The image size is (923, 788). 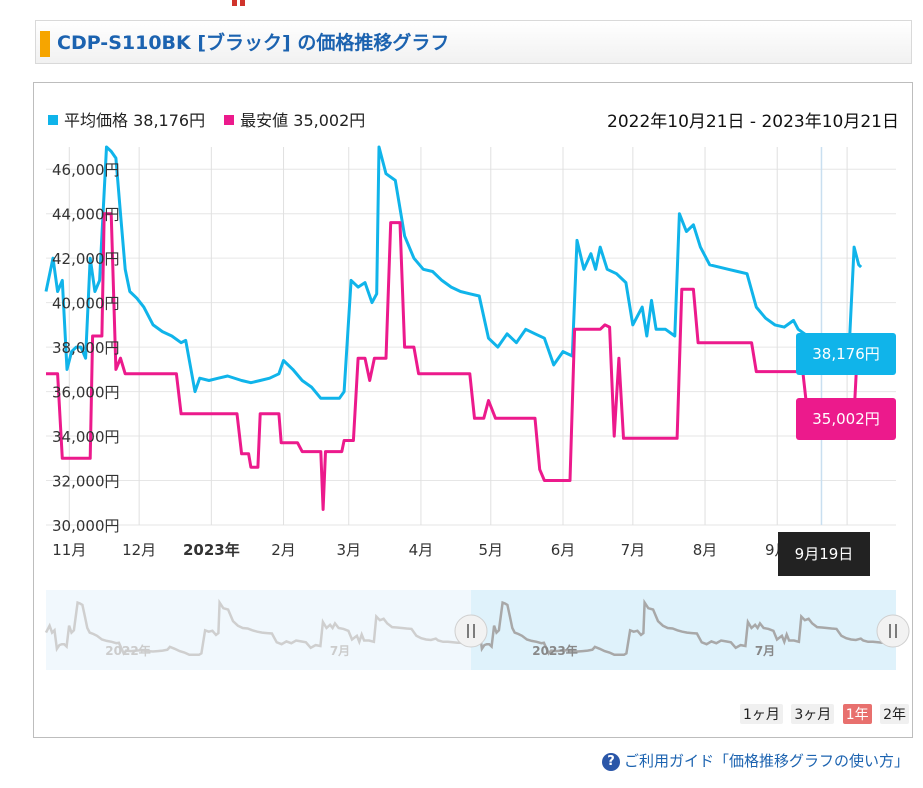 What do you see at coordinates (127, 650) in the screenshot?
I see `navigator-label: 2022年` at bounding box center [127, 650].